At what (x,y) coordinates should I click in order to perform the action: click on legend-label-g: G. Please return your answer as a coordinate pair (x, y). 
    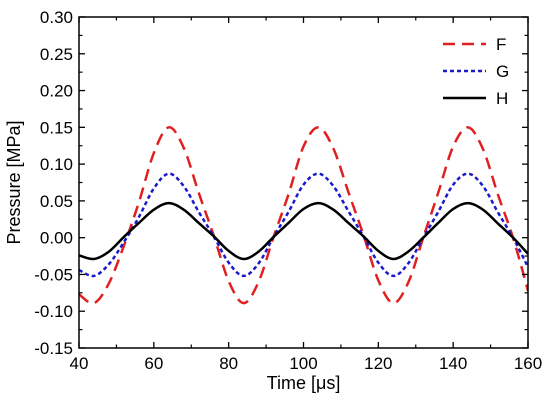
    Looking at the image, I should click on (502, 71).